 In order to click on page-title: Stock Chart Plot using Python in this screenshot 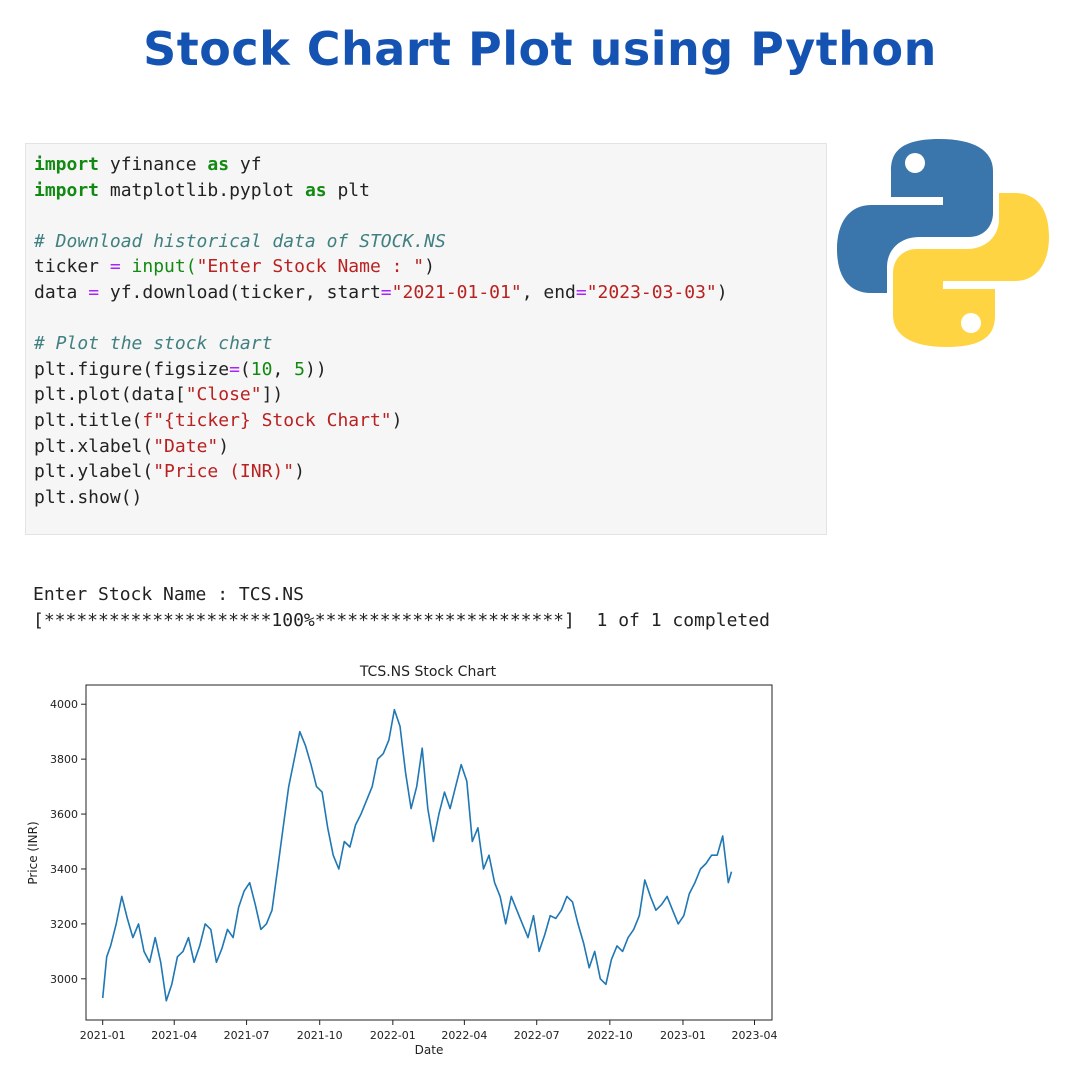, I will do `click(540, 49)`.